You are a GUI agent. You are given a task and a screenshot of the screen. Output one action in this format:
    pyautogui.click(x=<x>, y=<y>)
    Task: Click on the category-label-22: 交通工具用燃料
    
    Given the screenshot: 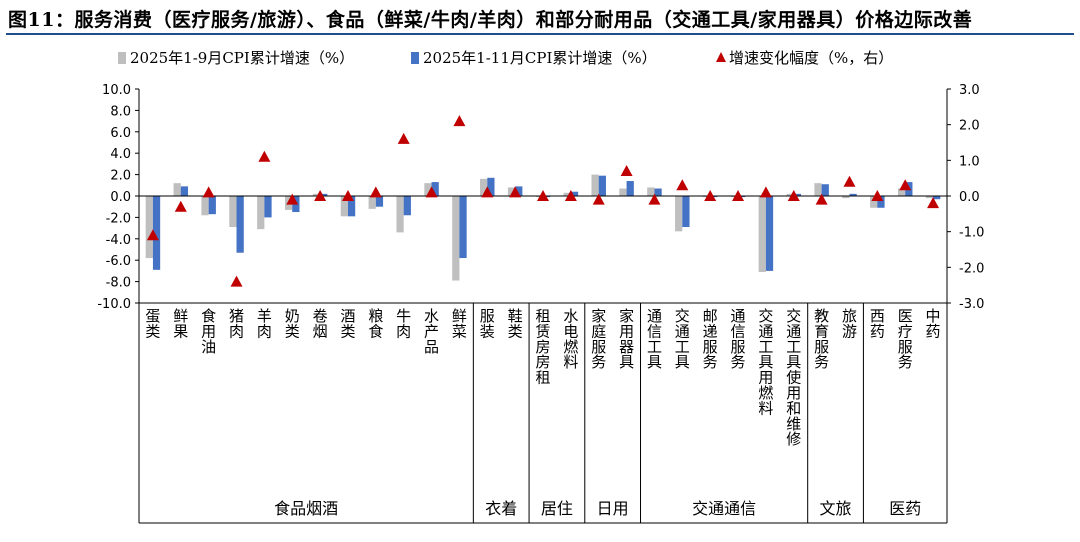 What is the action you would take?
    pyautogui.click(x=765, y=362)
    